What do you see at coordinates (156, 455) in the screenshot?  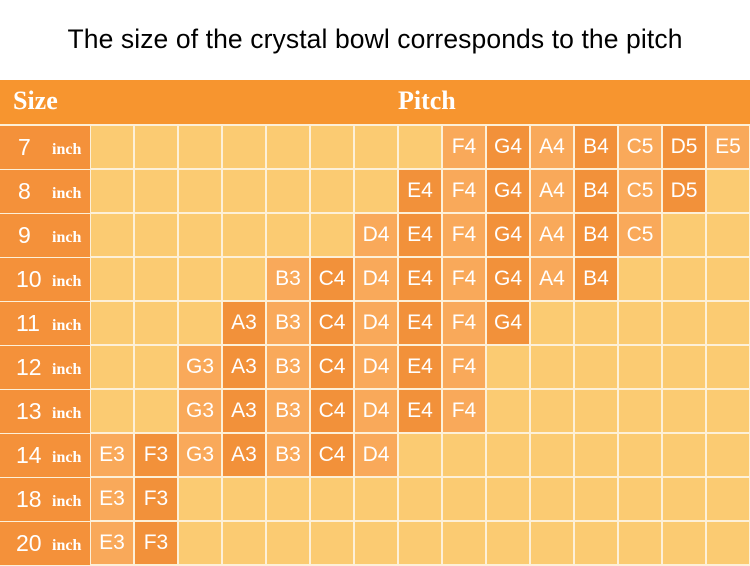 I see `pitch-cell: F3` at bounding box center [156, 455].